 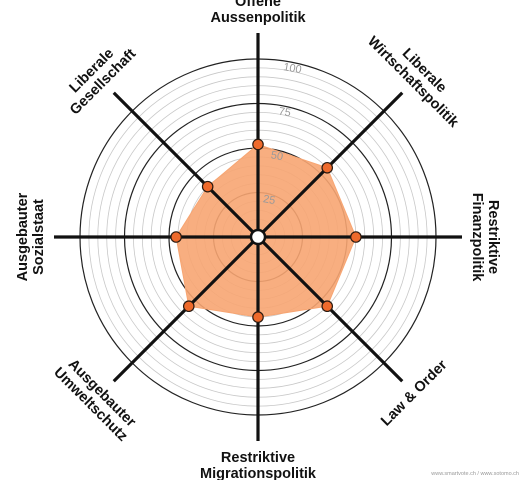 I want to click on axis-label-7: Ausgebauter Sozialstaat, so click(x=31, y=236).